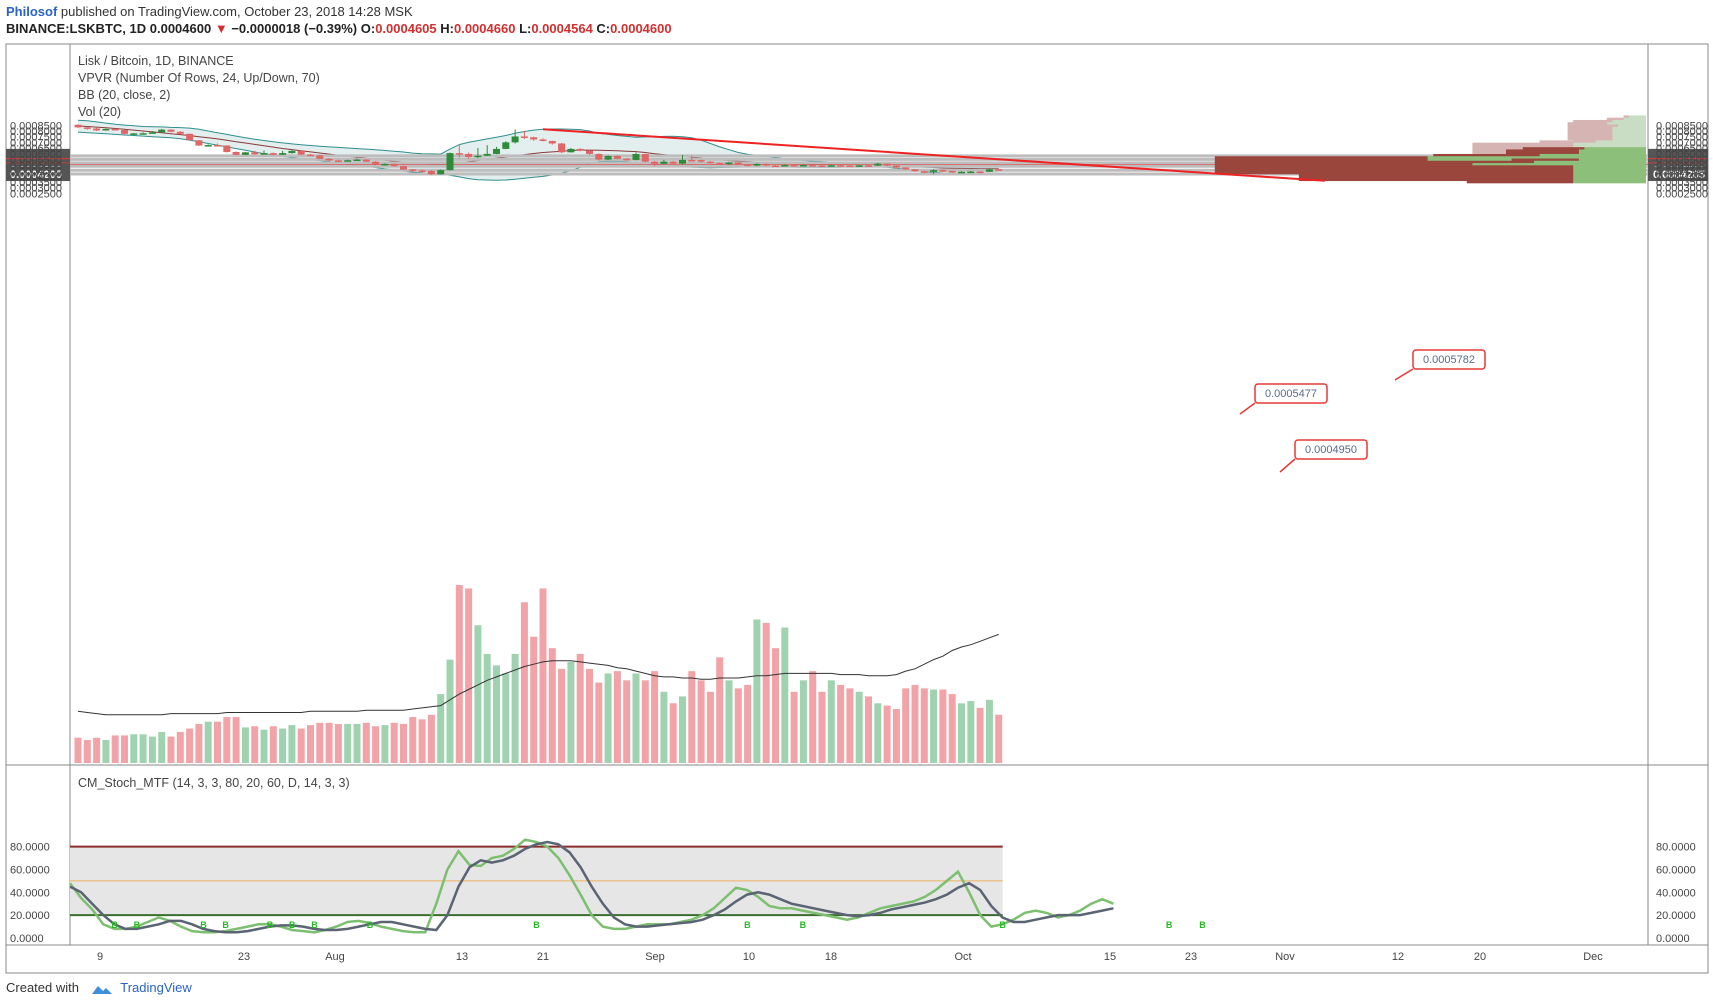 The height and width of the screenshot is (1003, 1713). Describe the element at coordinates (484, 28) in the screenshot. I see `high-value: 0.0004660` at that location.